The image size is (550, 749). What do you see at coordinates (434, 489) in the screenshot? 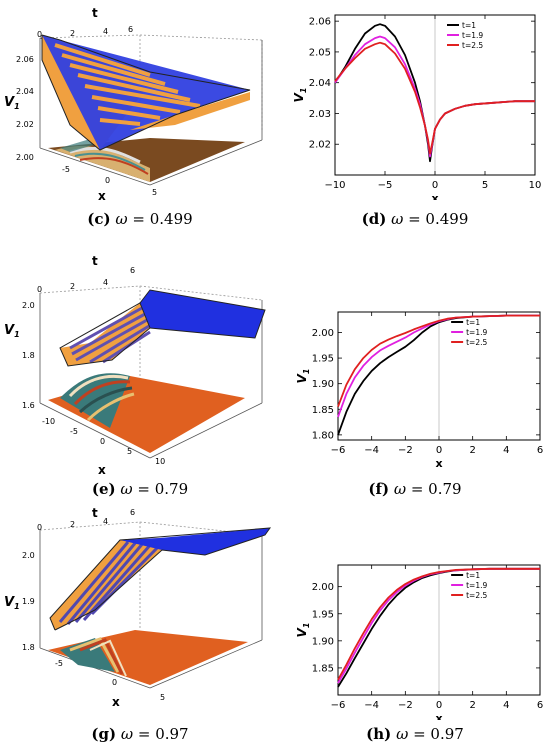
I see `caption-value: = 0.79` at bounding box center [434, 489].